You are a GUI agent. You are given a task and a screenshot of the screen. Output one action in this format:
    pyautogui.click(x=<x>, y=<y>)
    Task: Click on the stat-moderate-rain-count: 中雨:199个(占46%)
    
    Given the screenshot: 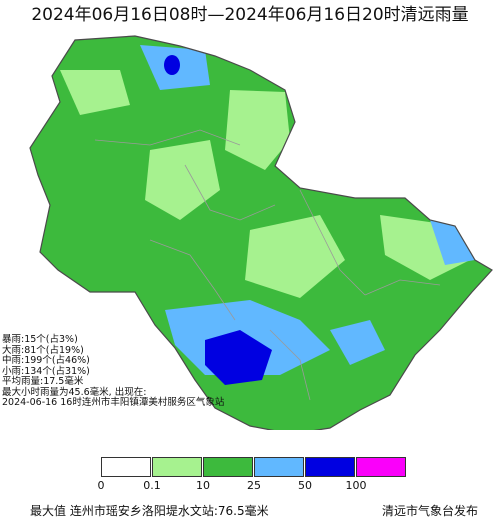 What is the action you would take?
    pyautogui.click(x=46, y=360)
    